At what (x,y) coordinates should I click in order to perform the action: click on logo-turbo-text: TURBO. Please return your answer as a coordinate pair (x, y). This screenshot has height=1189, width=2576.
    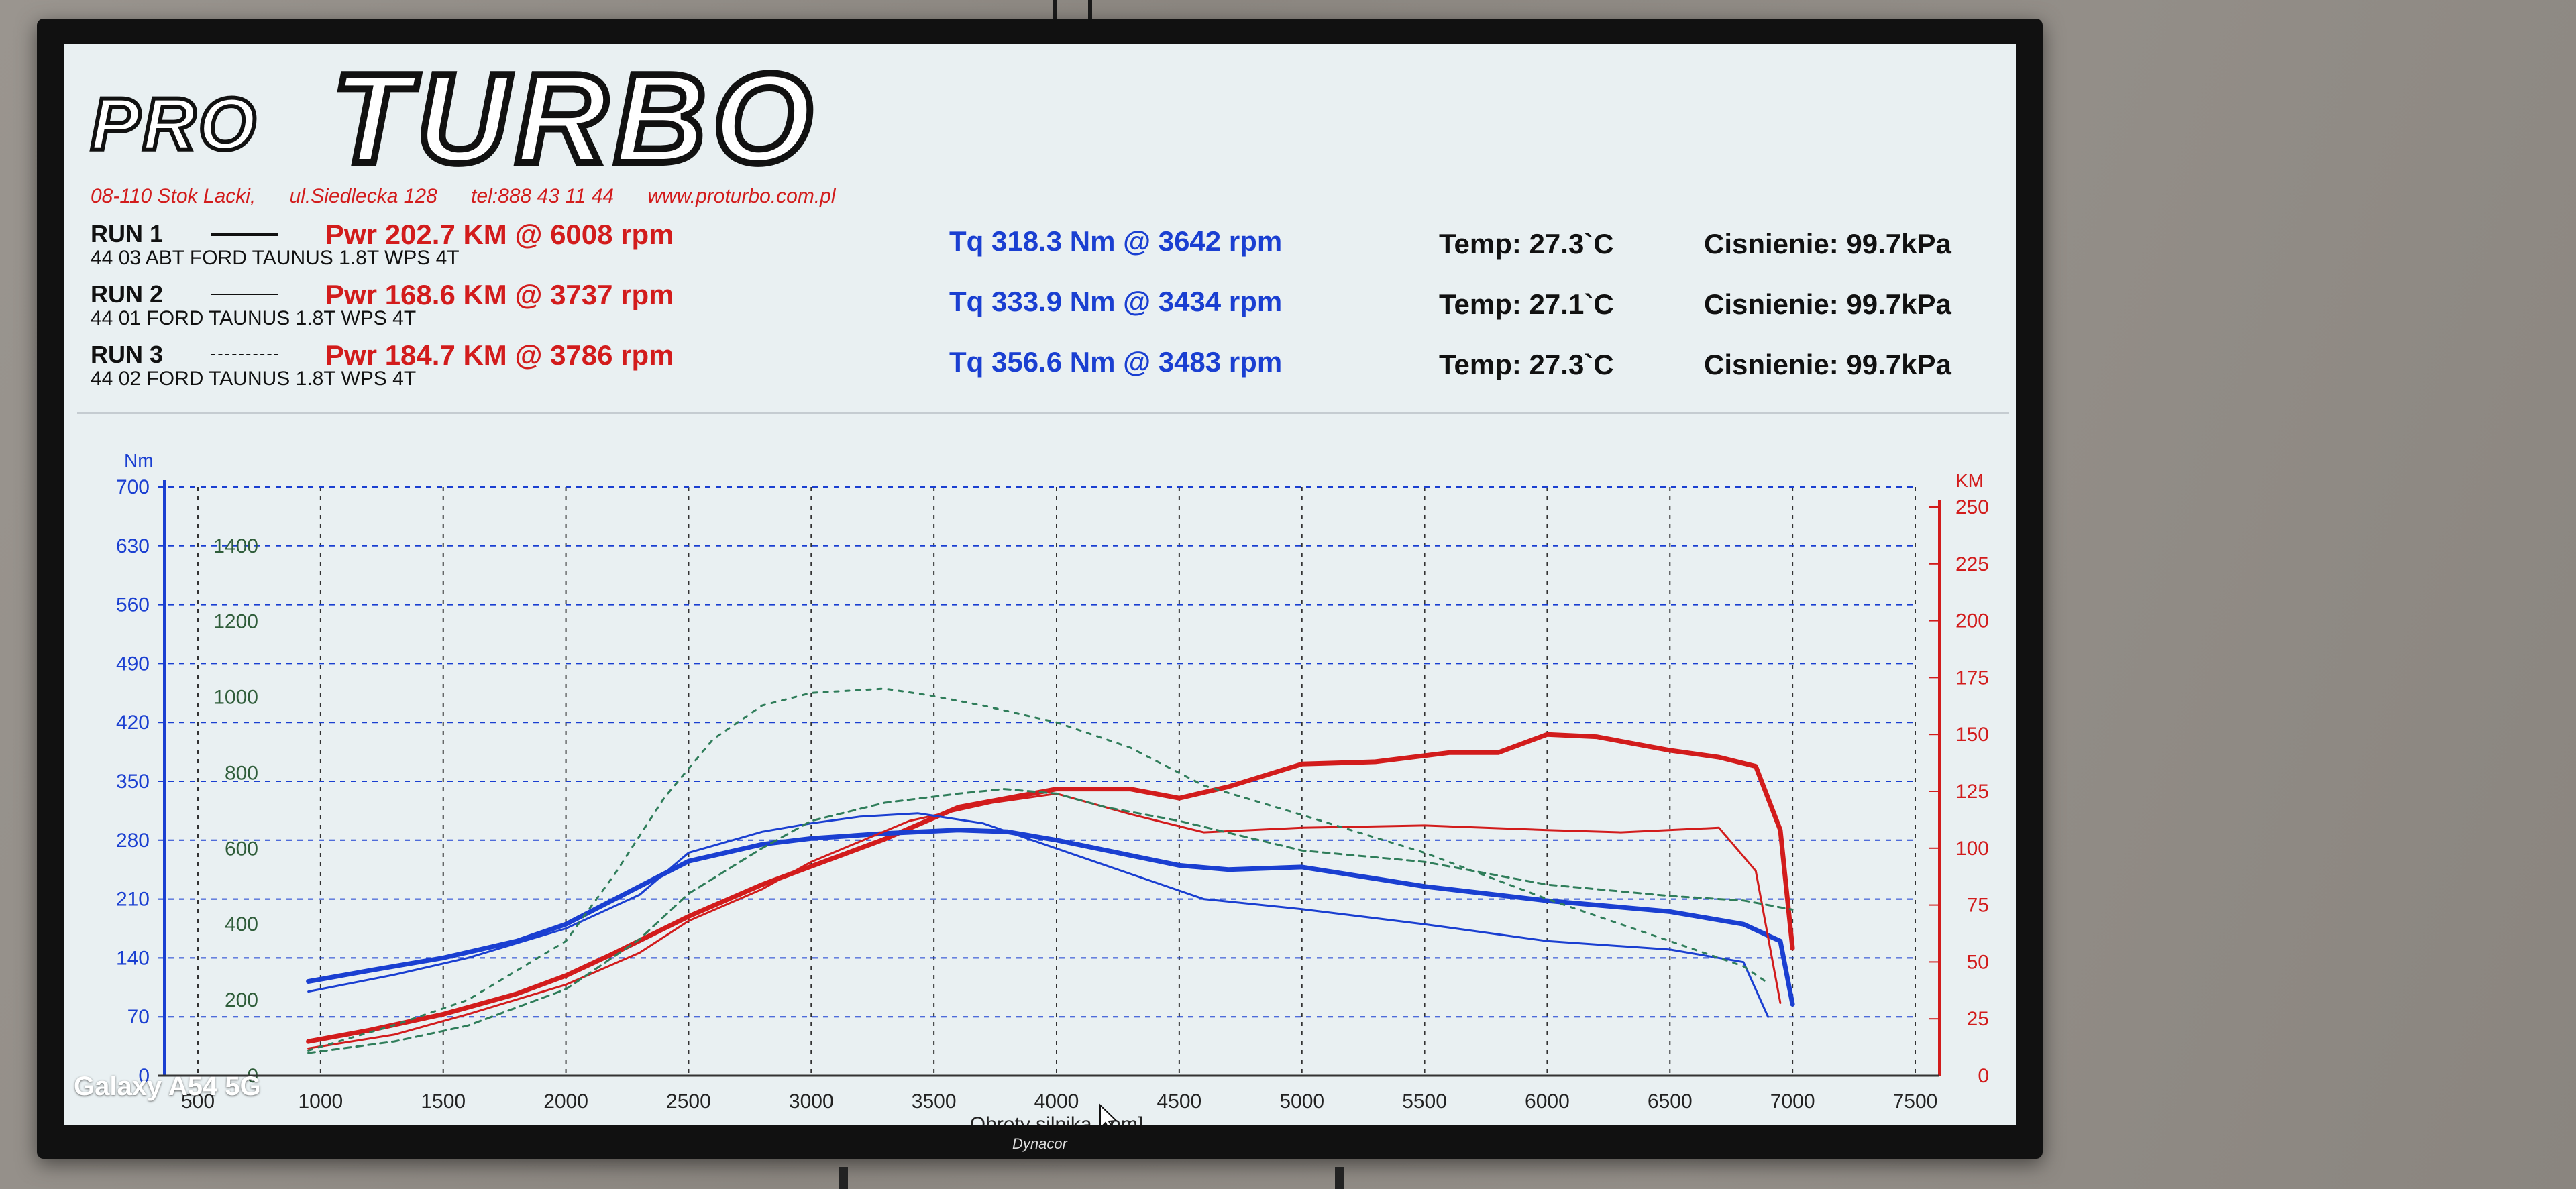
    Looking at the image, I should click on (574, 119).